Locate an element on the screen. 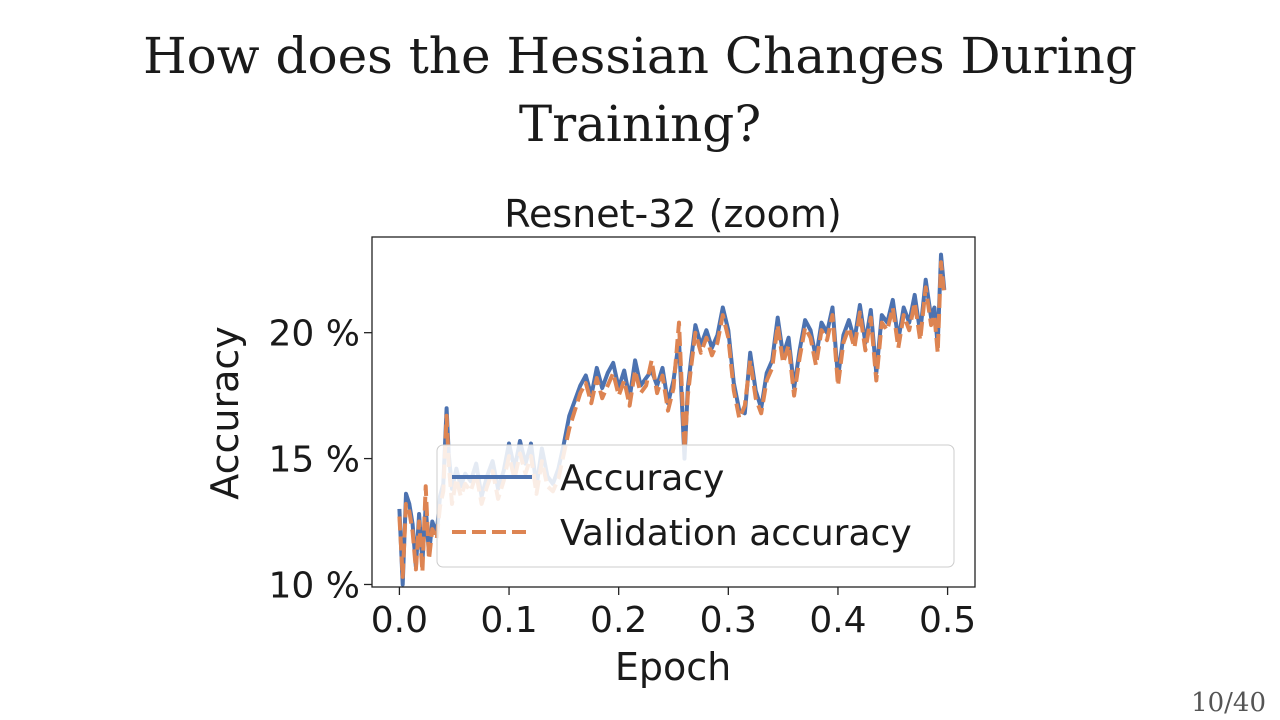 The height and width of the screenshot is (720, 1280). legend-box is located at coordinates (695, 506).